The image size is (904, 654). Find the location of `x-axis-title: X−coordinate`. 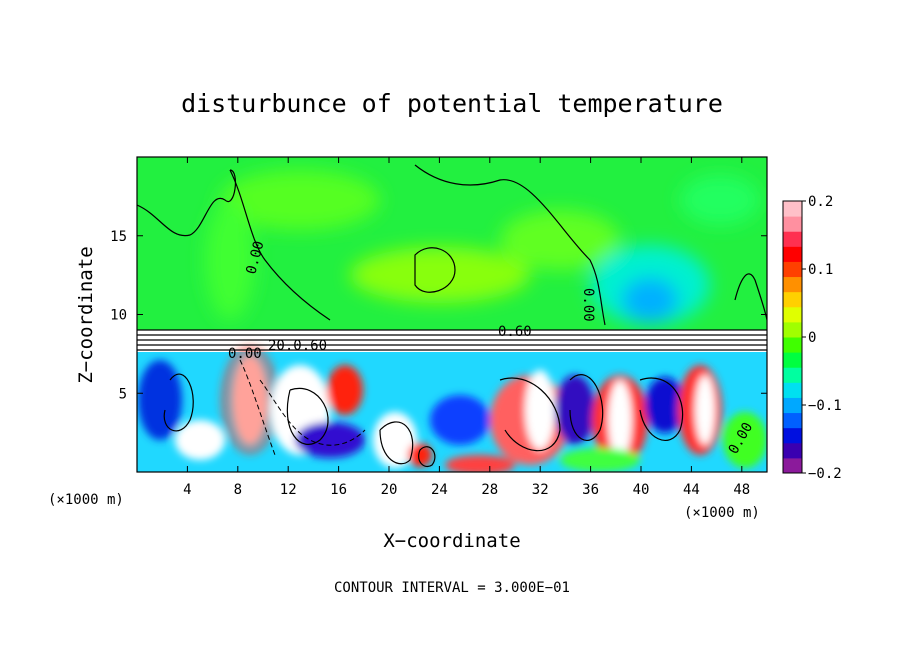

x-axis-title: X−coordinate is located at coordinates (451, 541).